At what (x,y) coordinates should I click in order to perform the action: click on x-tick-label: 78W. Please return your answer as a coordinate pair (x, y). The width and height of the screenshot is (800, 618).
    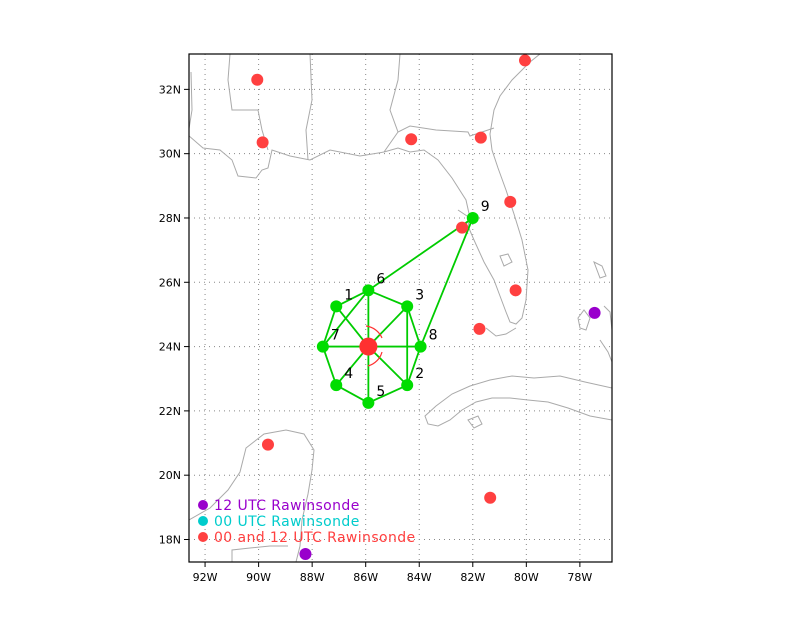
    Looking at the image, I should click on (579, 577).